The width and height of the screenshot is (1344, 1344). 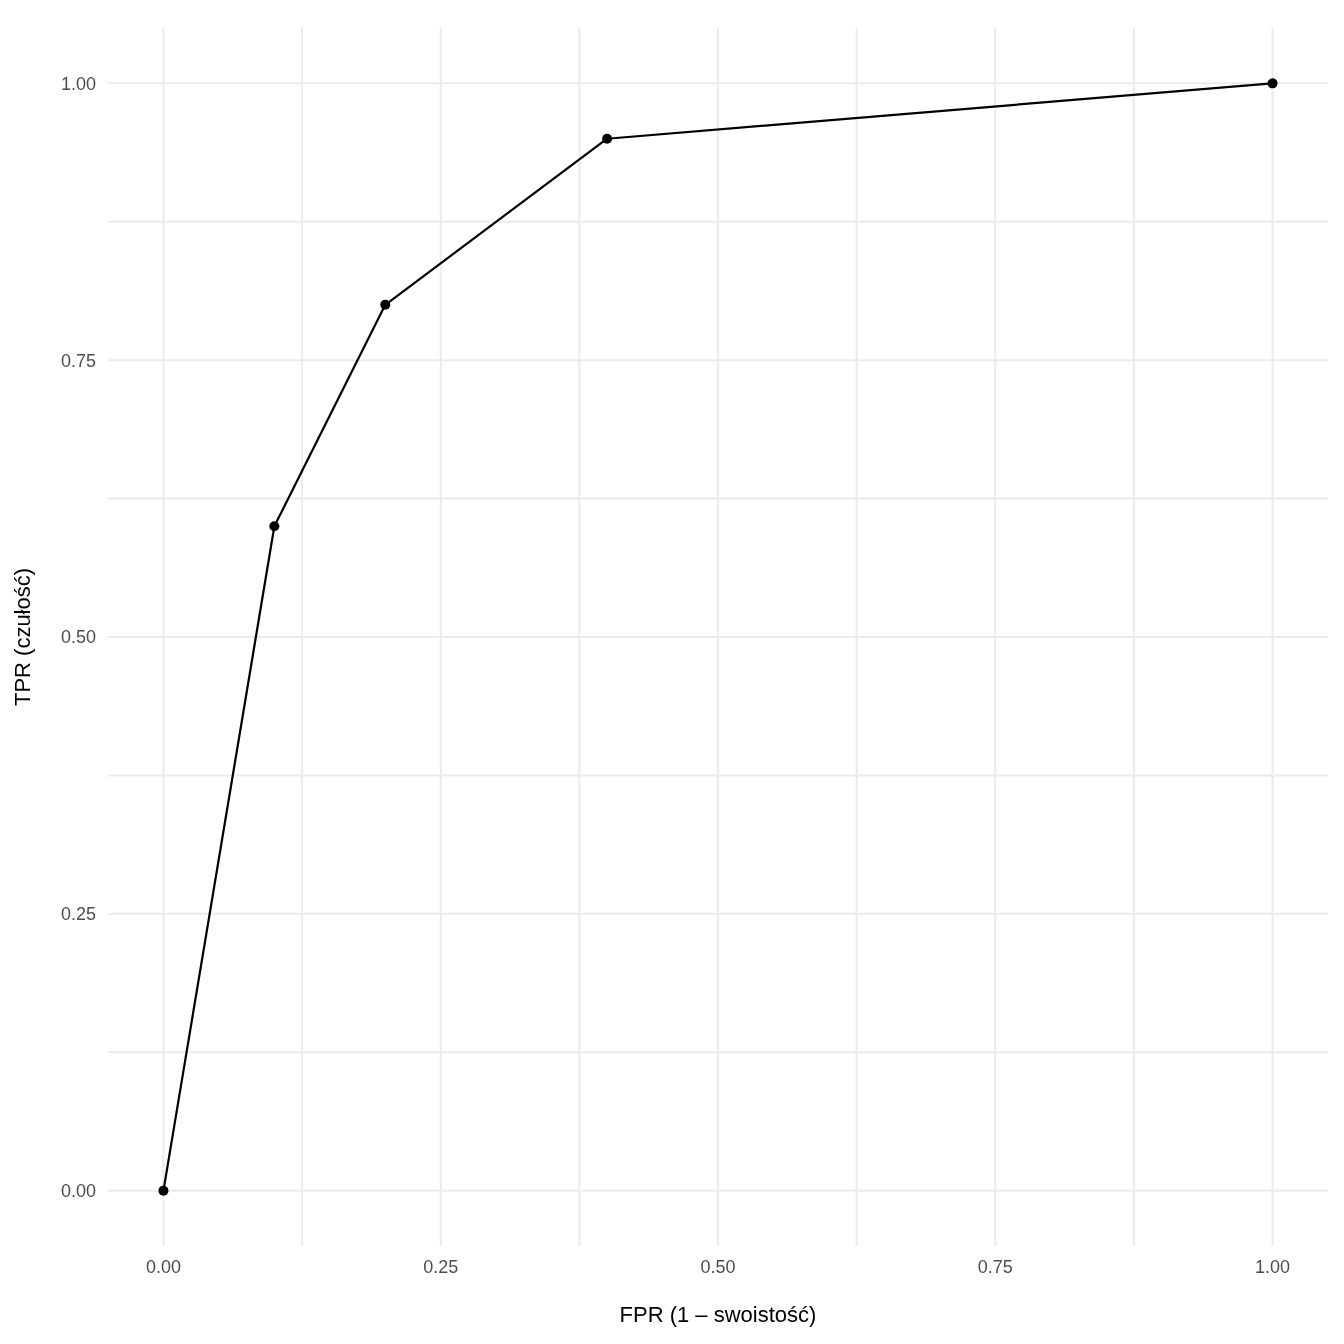 I want to click on x-tick-label: 0.75, so click(x=995, y=1266).